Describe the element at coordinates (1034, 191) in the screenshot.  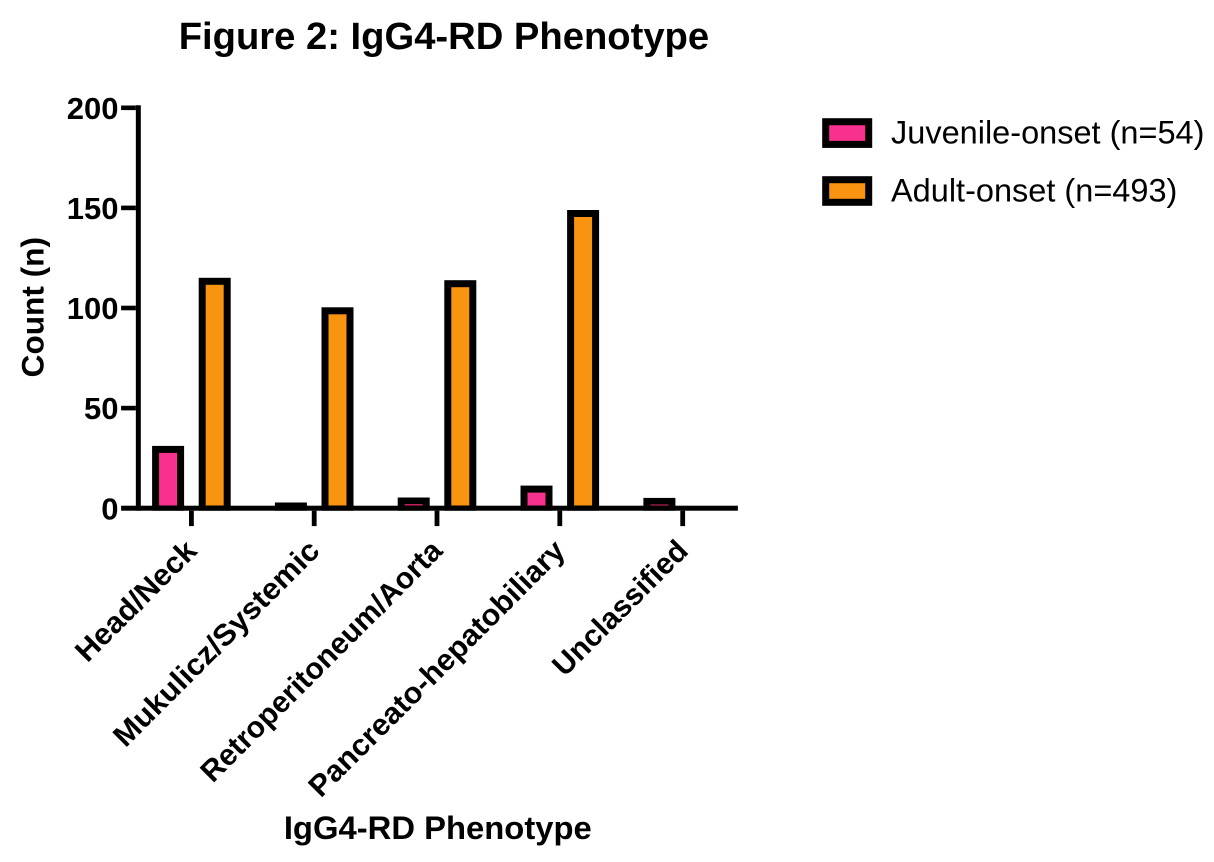
I see `svg-text: Adult-onset (n=493)` at that location.